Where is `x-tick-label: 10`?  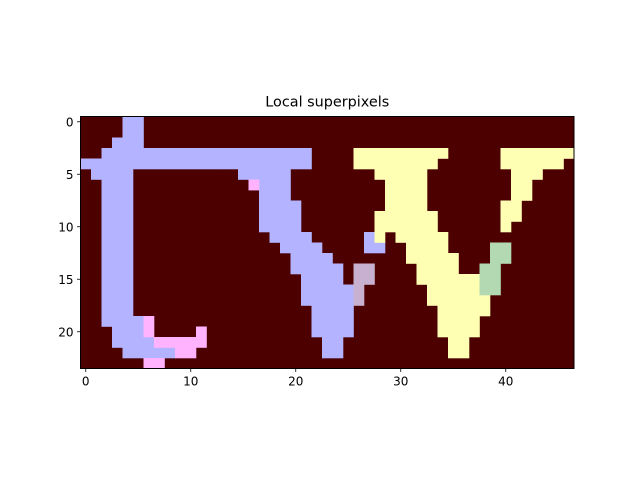 x-tick-label: 10 is located at coordinates (190, 382).